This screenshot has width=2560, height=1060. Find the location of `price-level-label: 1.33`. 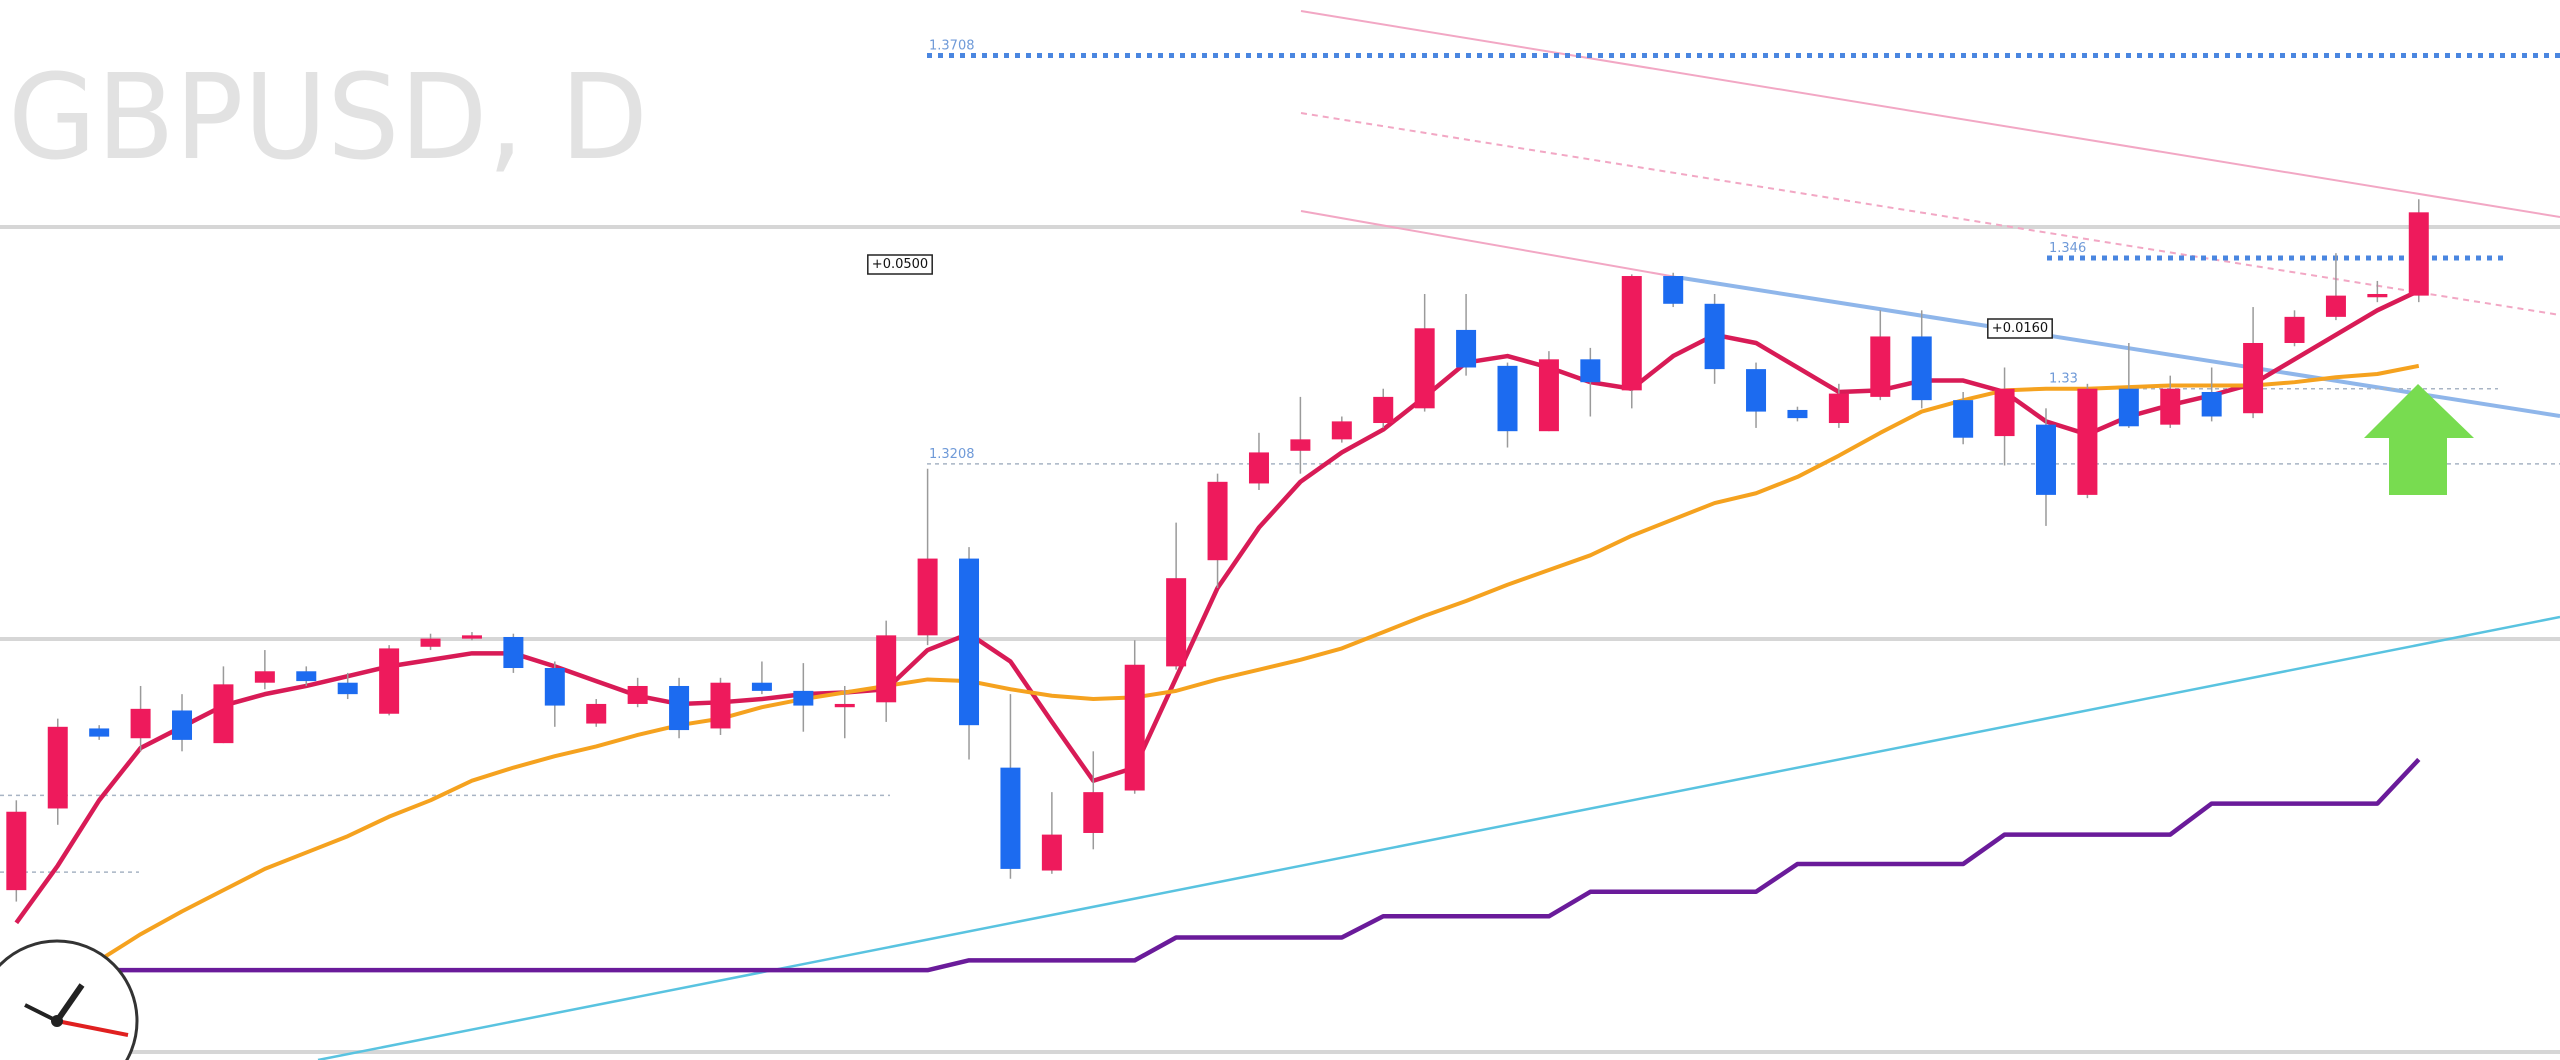

price-level-label: 1.33 is located at coordinates (2063, 379).